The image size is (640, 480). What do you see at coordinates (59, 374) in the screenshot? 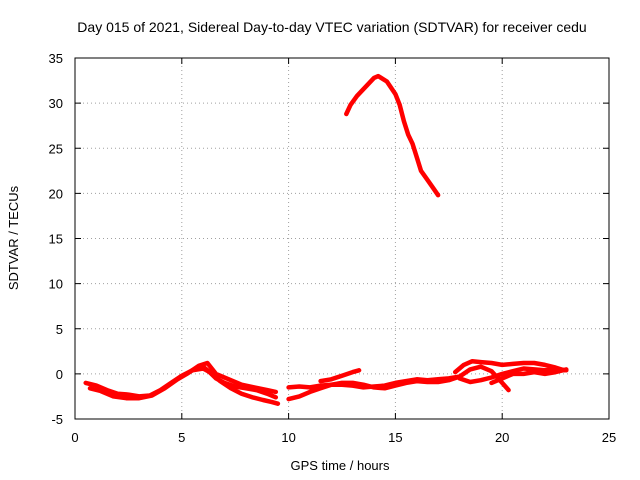
I see `y-tick-label: 0` at bounding box center [59, 374].